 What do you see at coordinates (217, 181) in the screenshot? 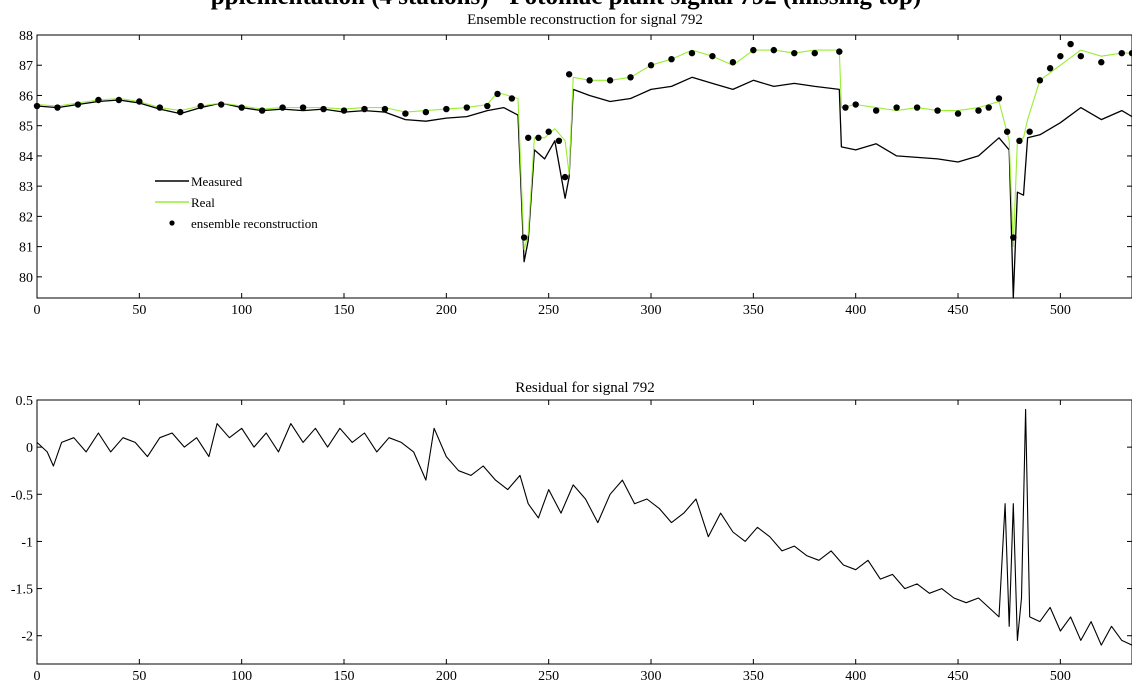
I see `legend-label-measured: Measured` at bounding box center [217, 181].